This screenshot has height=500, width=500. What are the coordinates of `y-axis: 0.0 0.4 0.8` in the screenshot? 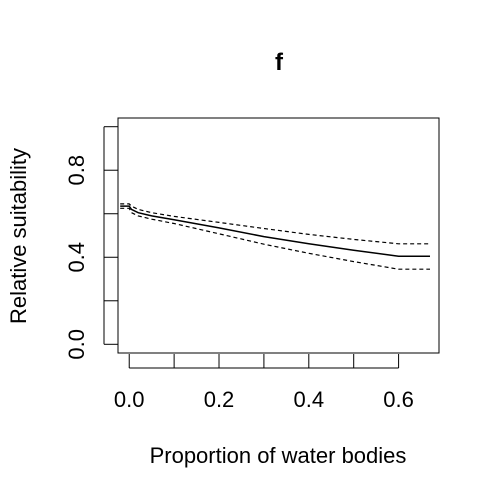 It's located at (91, 243).